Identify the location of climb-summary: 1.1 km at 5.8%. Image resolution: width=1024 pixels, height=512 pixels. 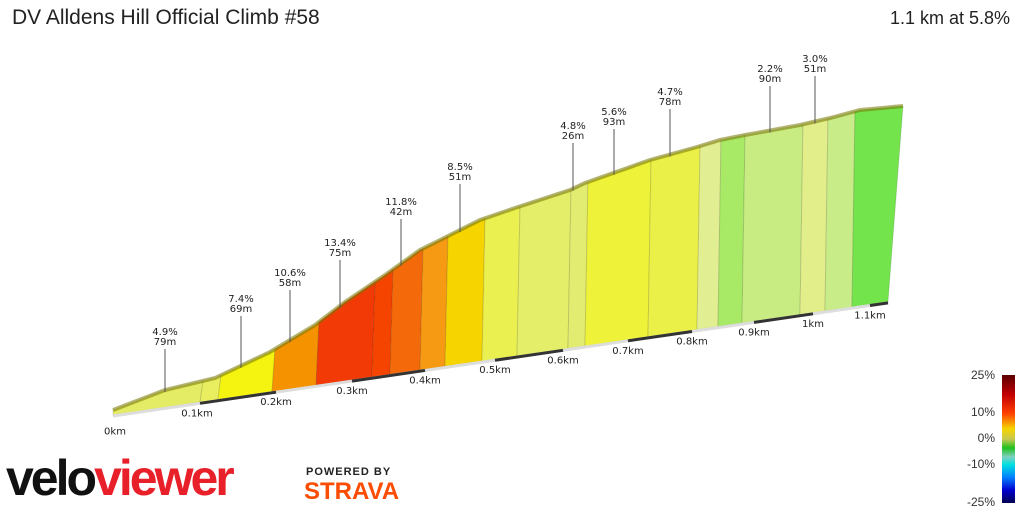
(949, 18).